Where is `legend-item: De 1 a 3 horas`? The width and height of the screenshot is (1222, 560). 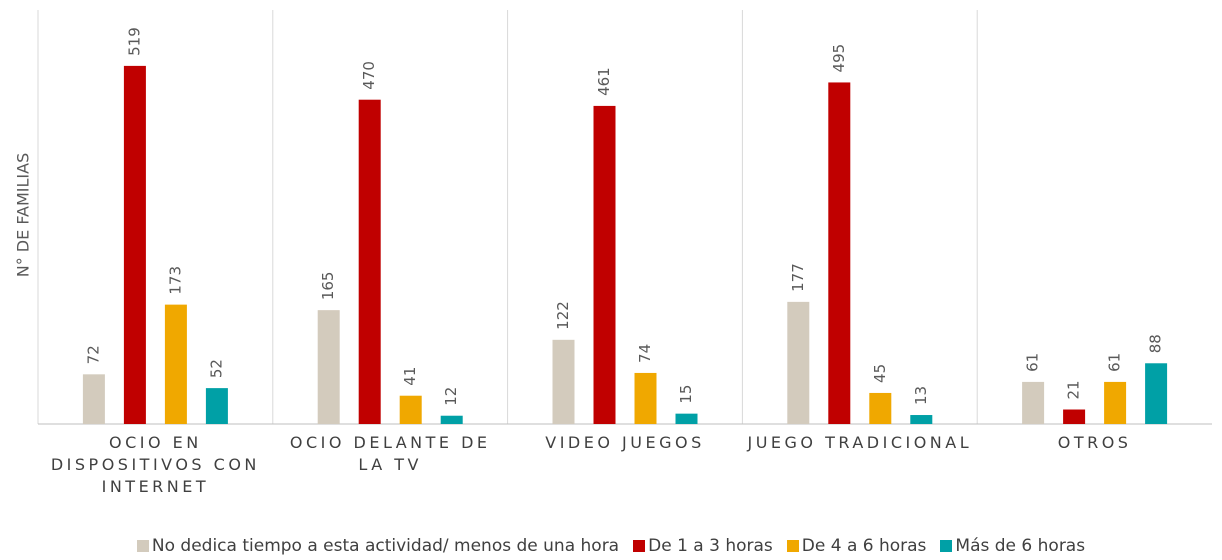
legend-item: De 1 a 3 horas is located at coordinates (703, 546).